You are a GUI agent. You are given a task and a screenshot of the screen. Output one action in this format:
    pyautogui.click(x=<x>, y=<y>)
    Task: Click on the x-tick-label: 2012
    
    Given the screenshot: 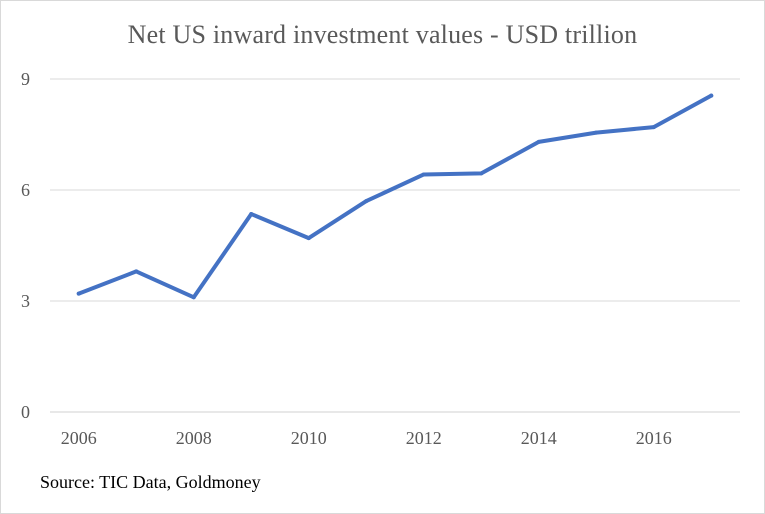 What is the action you would take?
    pyautogui.click(x=424, y=438)
    